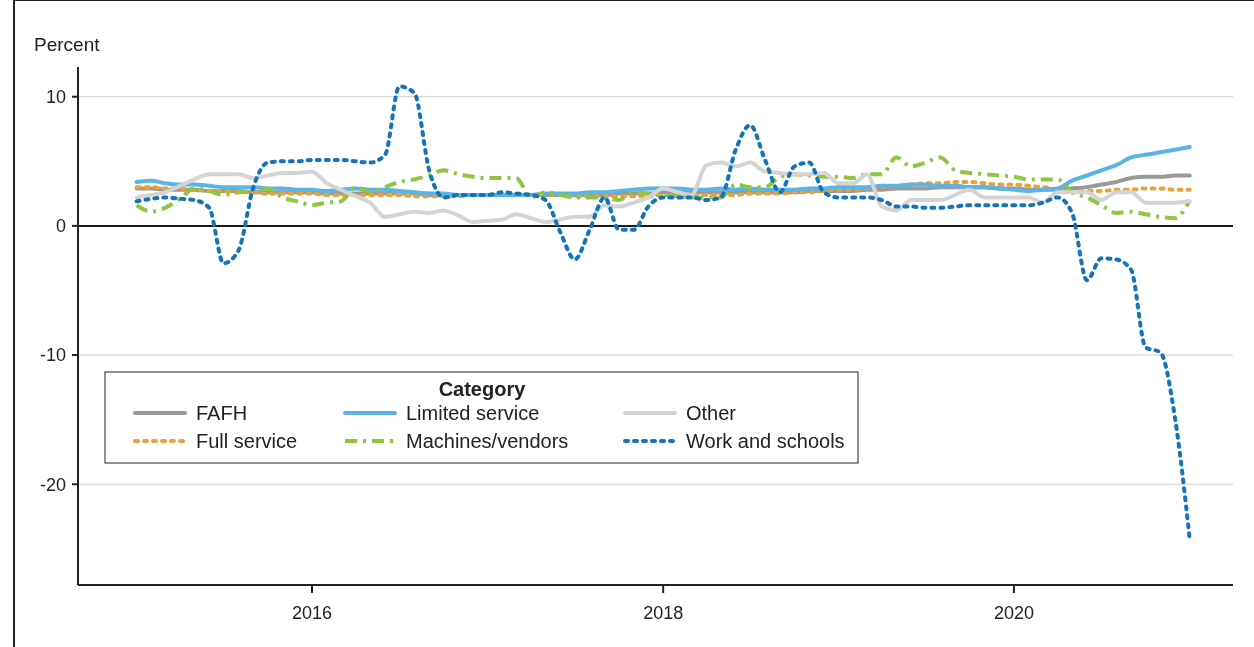  What do you see at coordinates (473, 413) in the screenshot?
I see `legend-label: Limited service` at bounding box center [473, 413].